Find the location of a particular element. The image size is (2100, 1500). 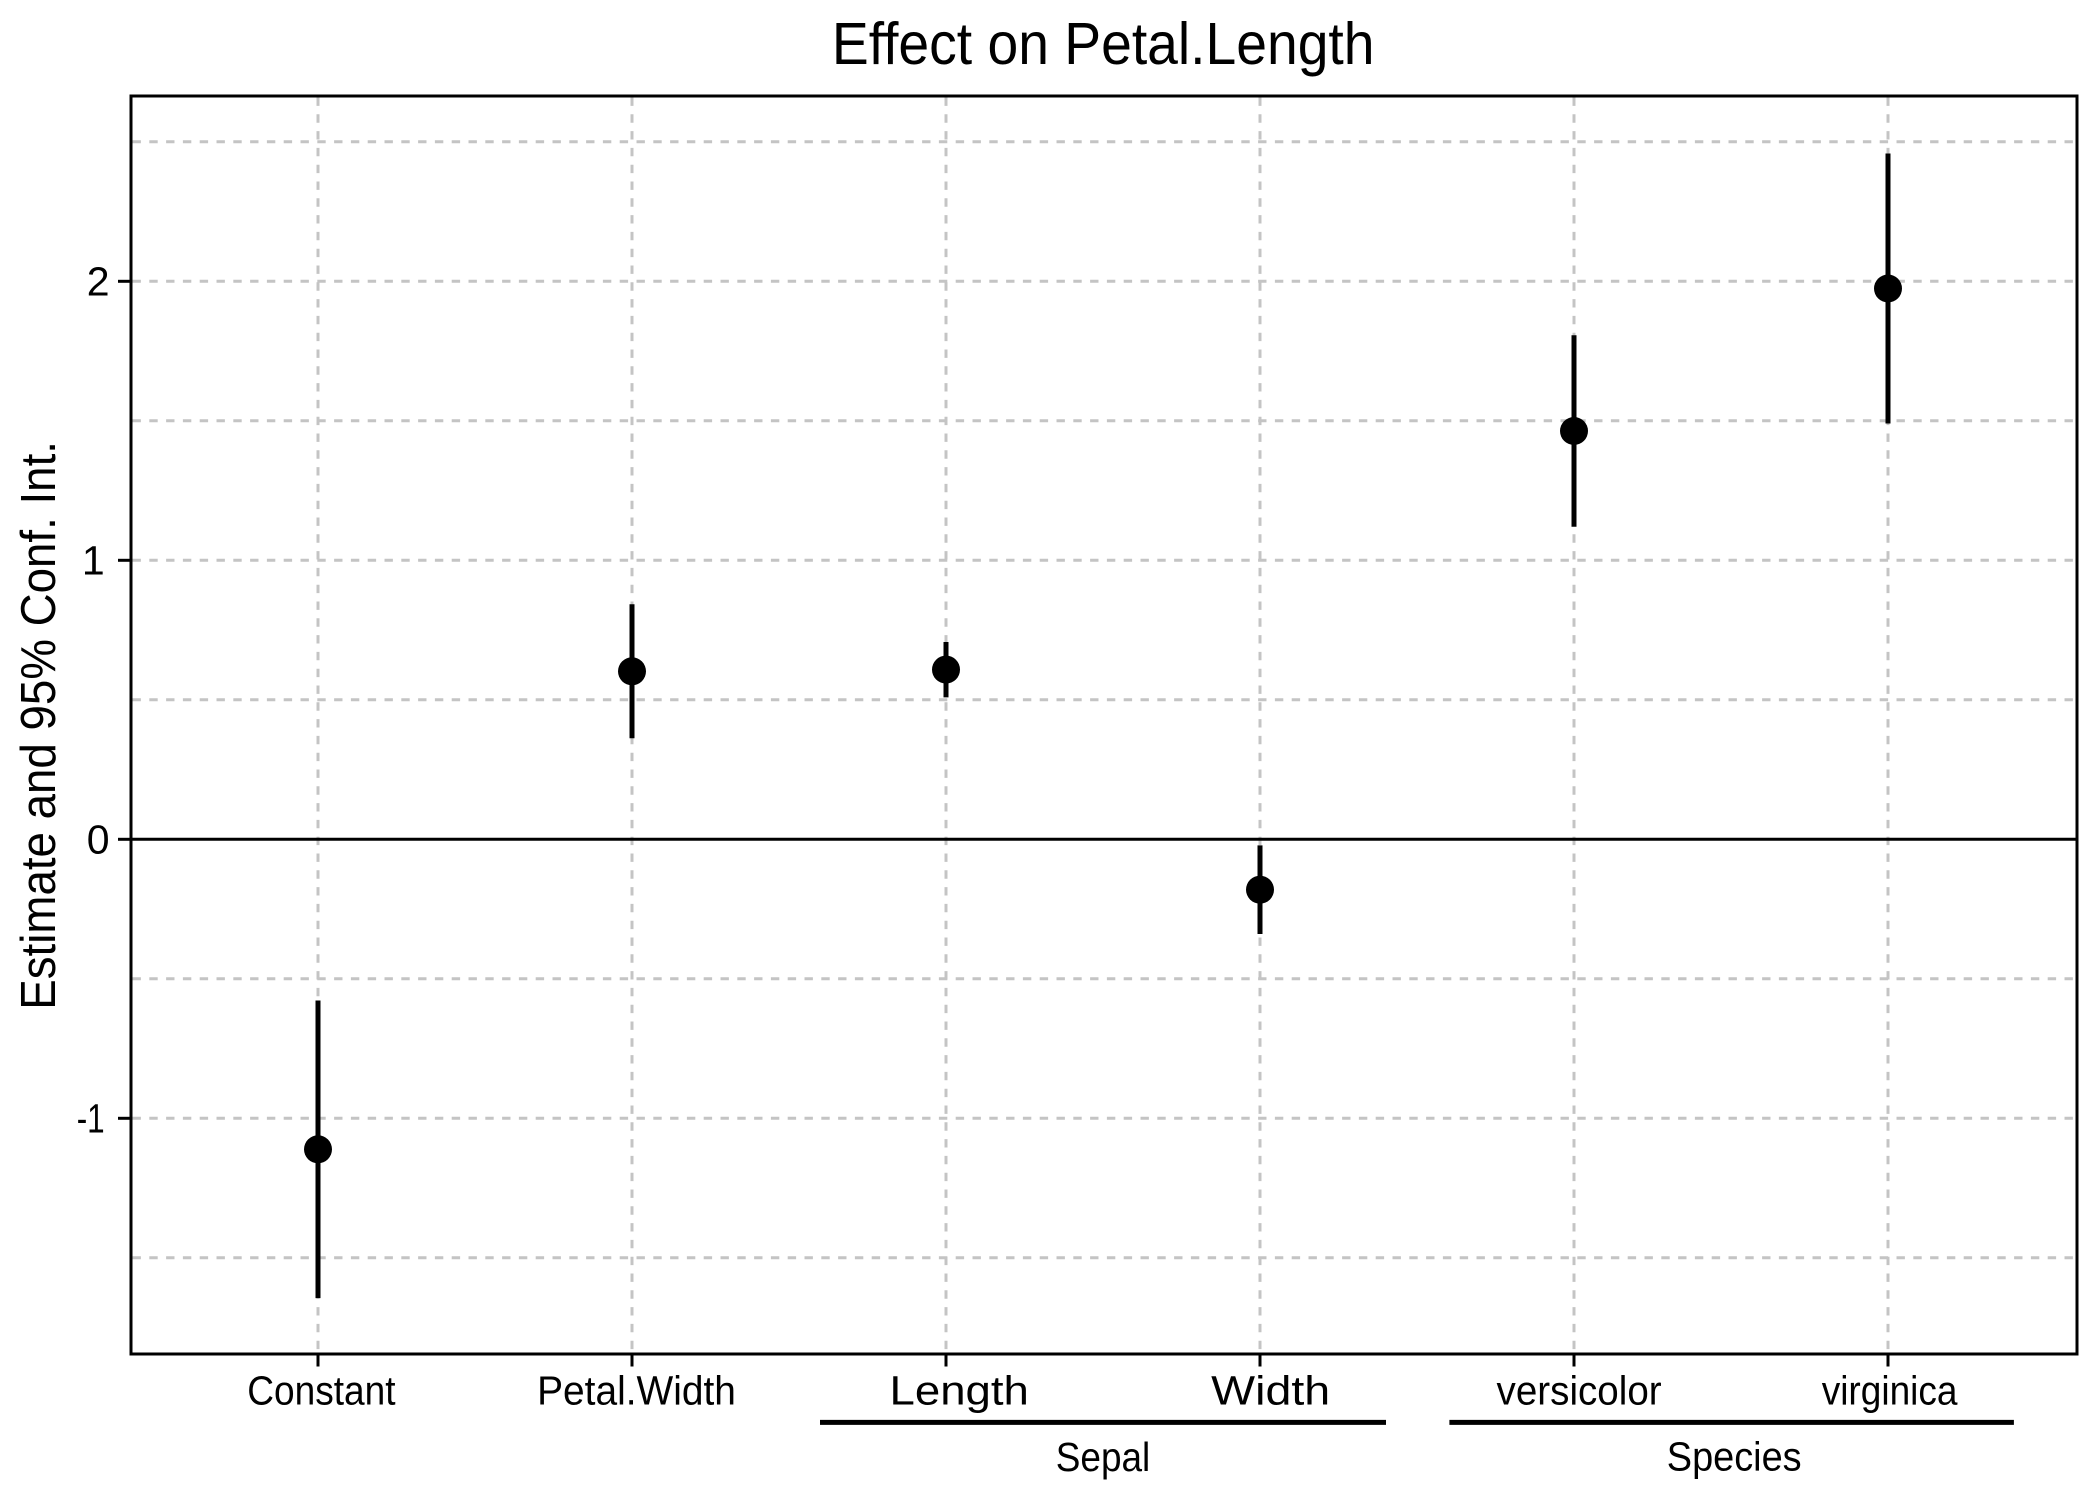

svg-text: Petal.Width is located at coordinates (636, 1390).